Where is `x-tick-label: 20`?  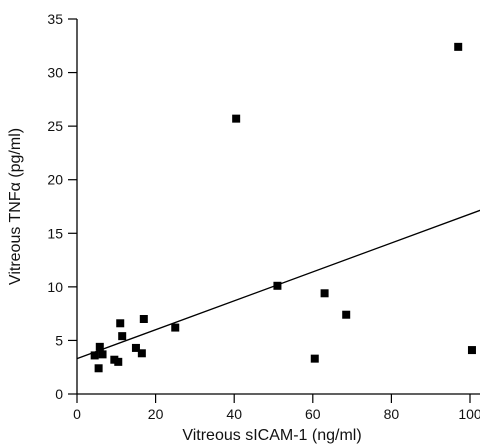 x-tick-label: 20 is located at coordinates (156, 414).